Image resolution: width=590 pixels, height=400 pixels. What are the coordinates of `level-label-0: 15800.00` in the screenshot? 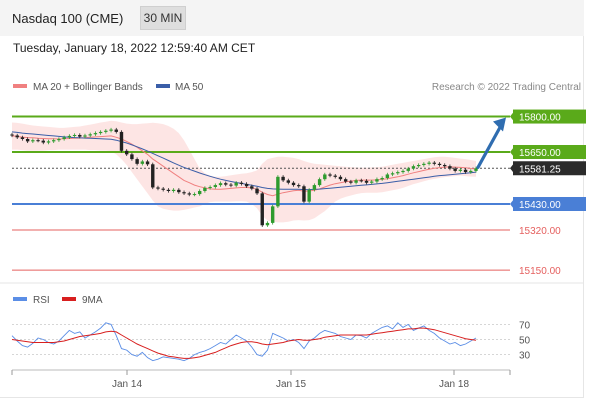 It's located at (540, 118).